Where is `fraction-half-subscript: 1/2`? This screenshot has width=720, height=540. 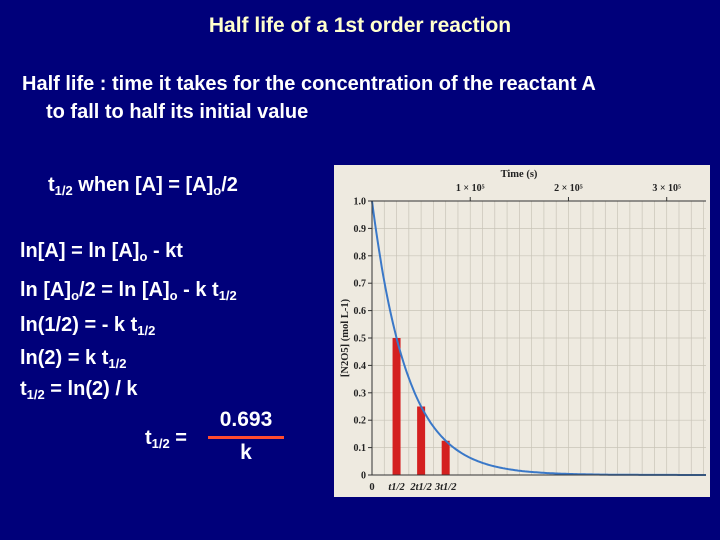
fraction-half-subscript: 1/2 is located at coordinates (160, 443).